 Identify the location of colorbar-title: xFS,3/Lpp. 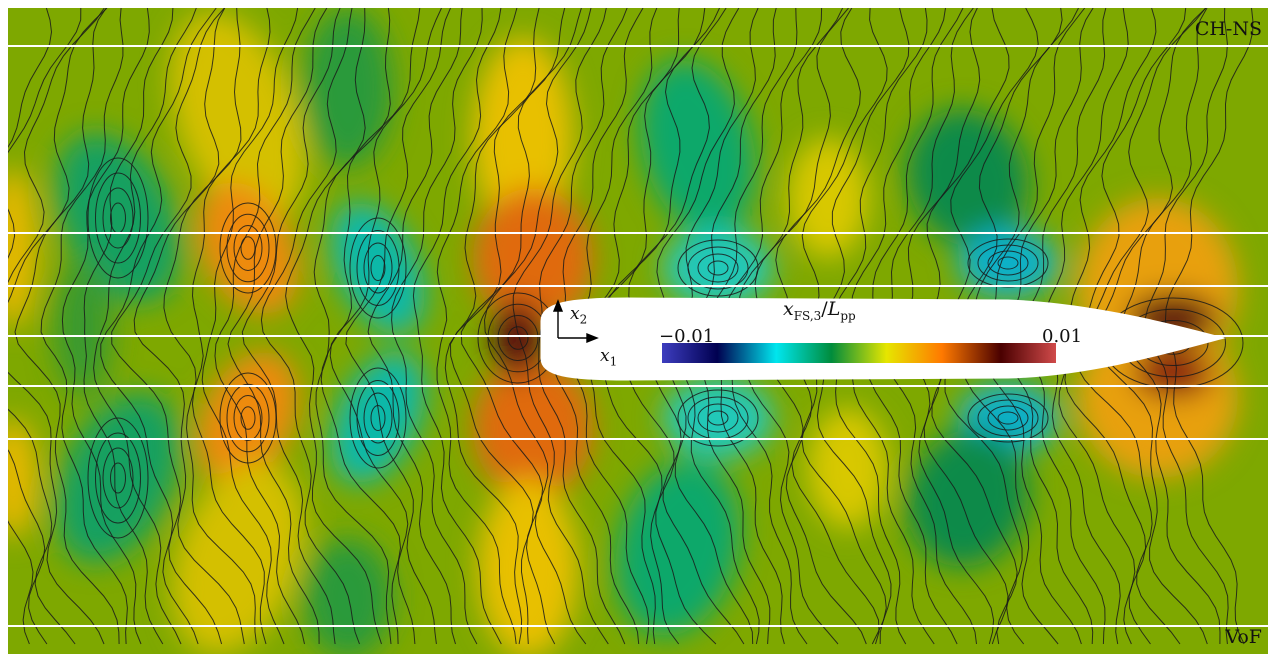
(819, 310).